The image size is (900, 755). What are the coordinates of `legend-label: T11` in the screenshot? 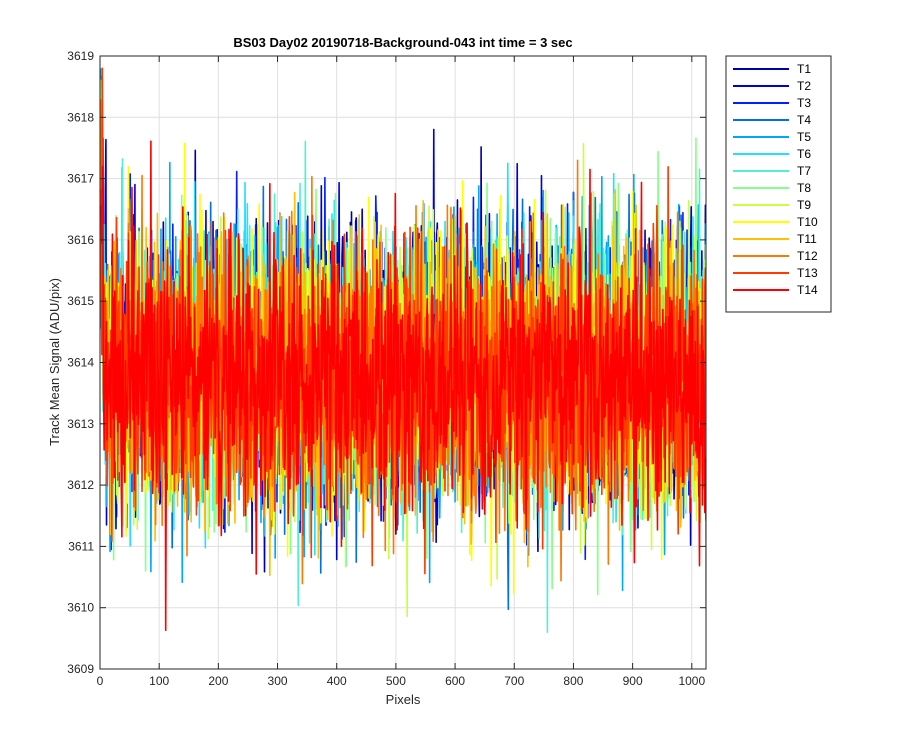 It's located at (807, 239).